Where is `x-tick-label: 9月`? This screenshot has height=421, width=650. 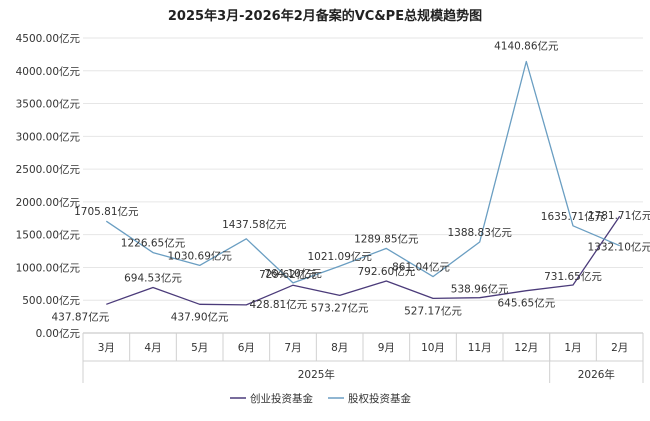 x-tick-label: 9月 is located at coordinates (386, 348).